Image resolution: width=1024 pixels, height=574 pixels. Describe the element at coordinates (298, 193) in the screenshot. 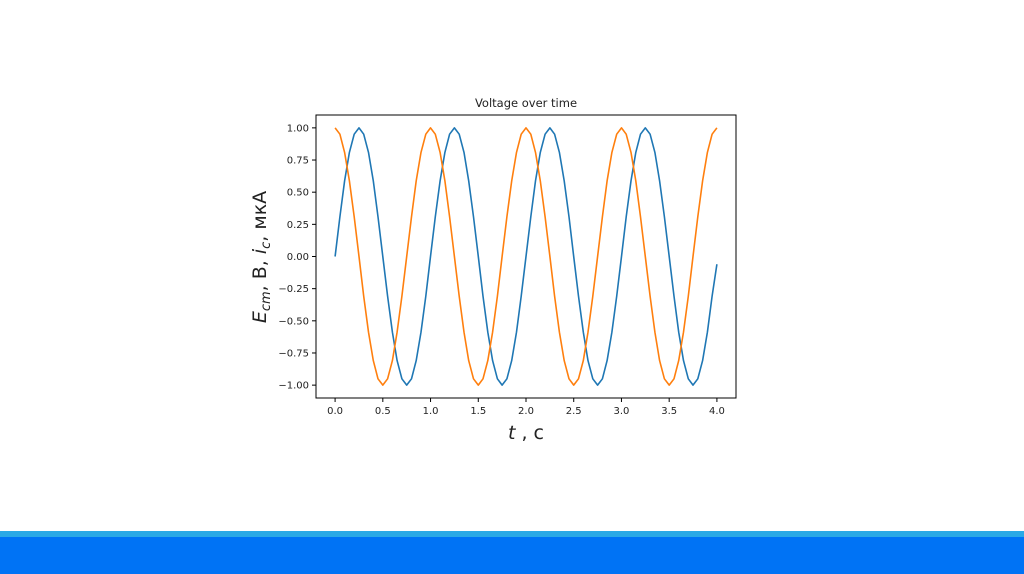

I see `y-tick-label: 0.50` at that location.